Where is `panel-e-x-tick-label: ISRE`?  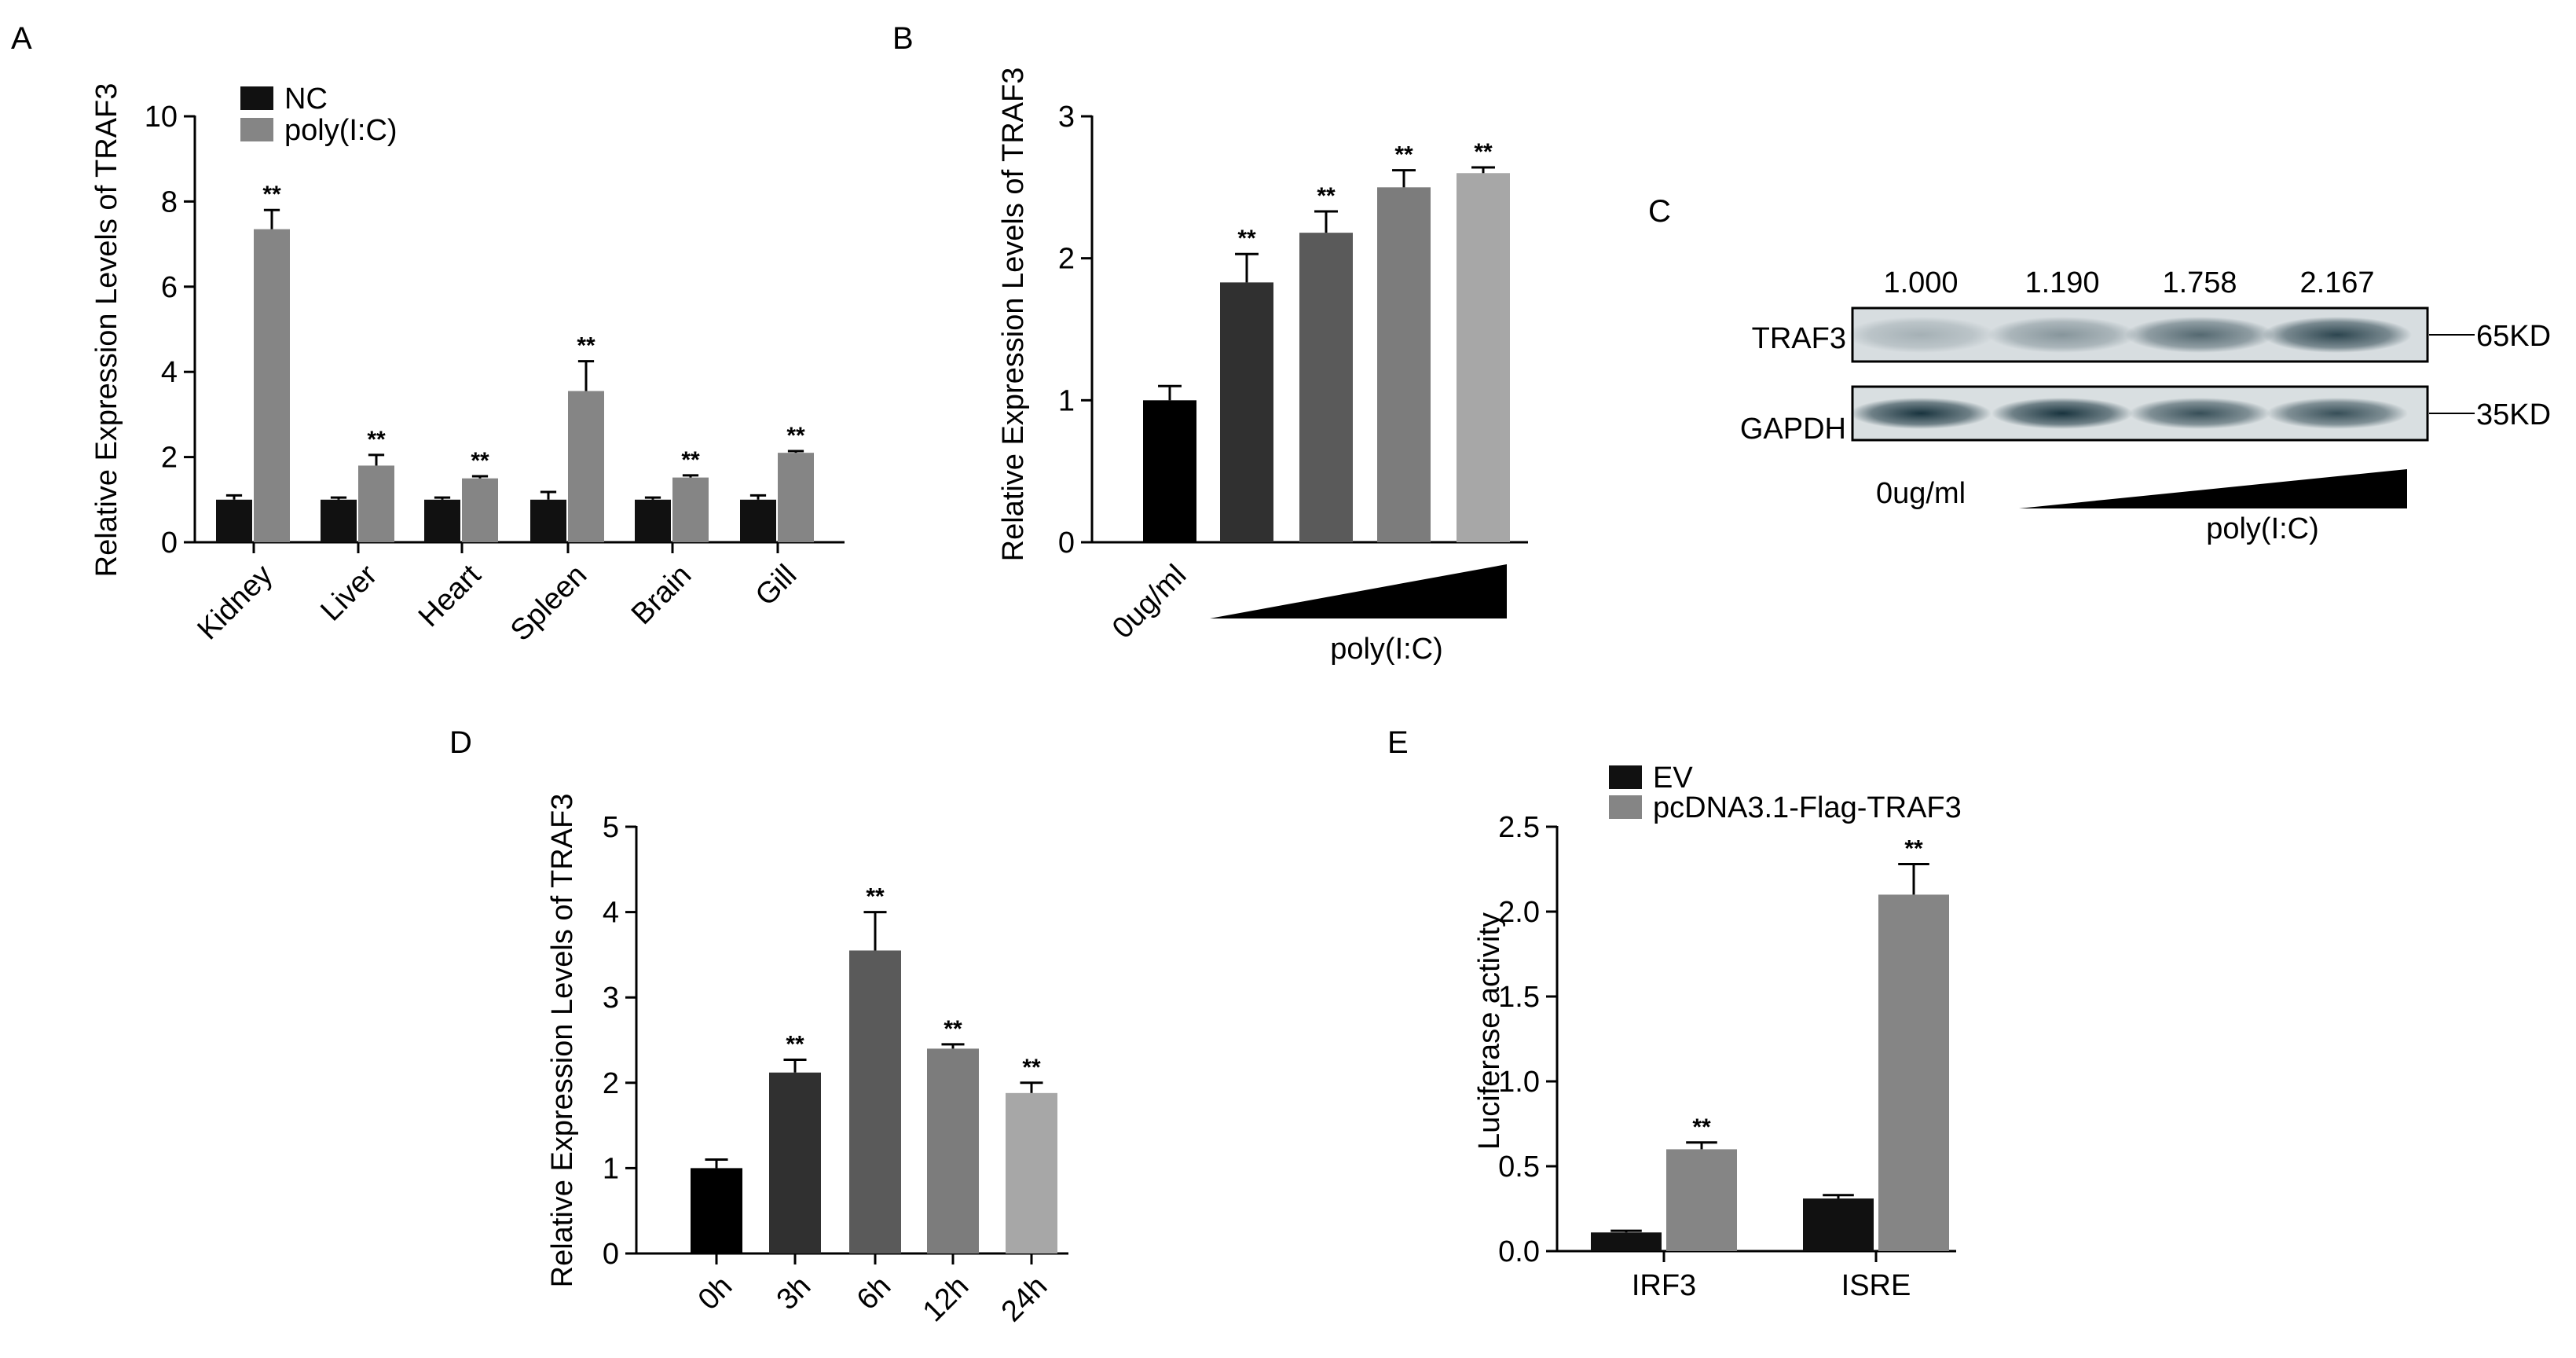
panel-e-x-tick-label: ISRE is located at coordinates (1876, 1285).